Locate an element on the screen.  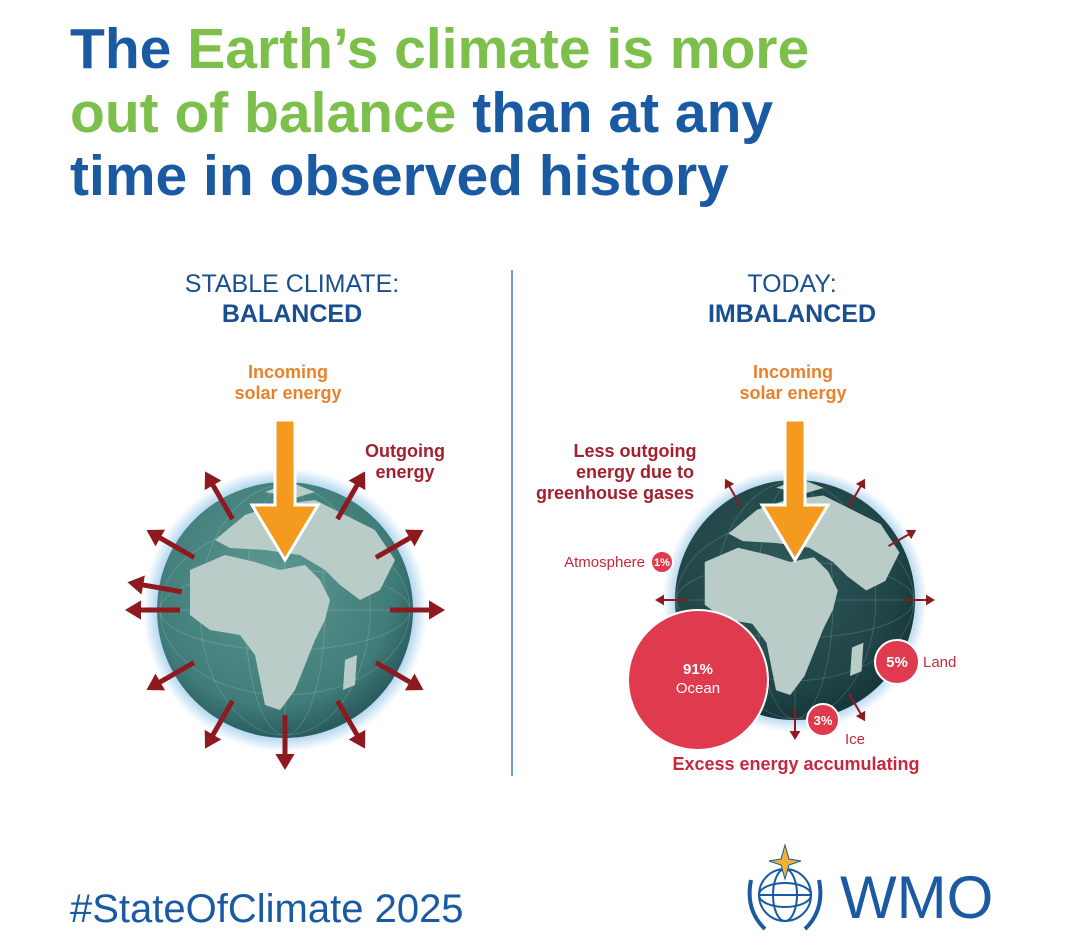
share-value: 5% is located at coordinates (897, 662).